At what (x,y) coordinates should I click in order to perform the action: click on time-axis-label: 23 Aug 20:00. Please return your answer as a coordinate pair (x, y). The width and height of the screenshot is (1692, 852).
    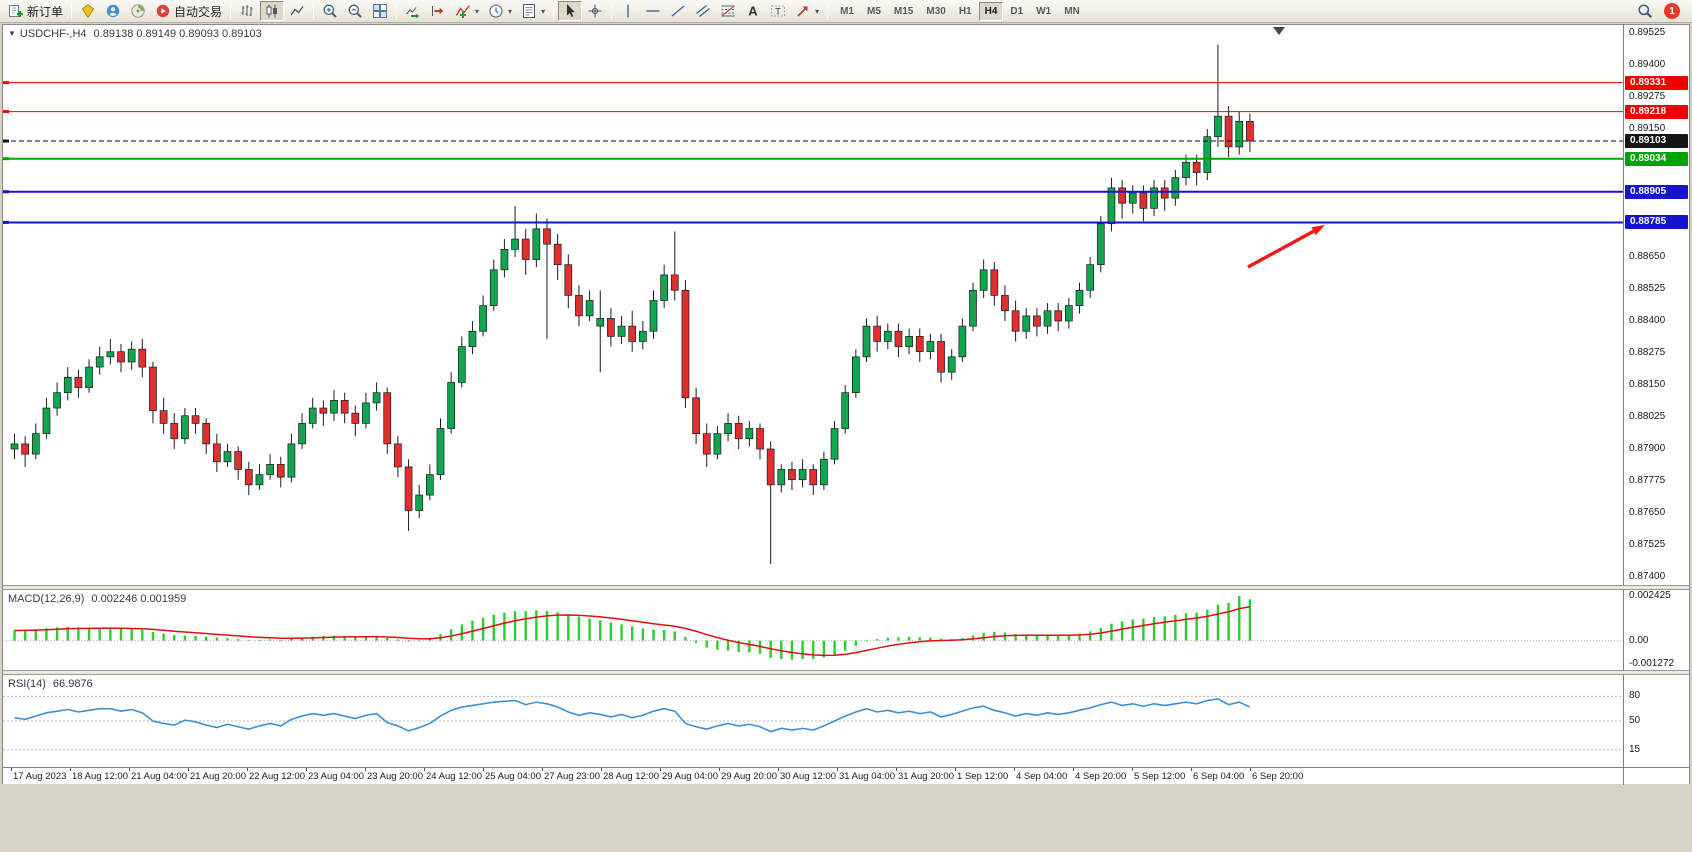
    Looking at the image, I should click on (395, 776).